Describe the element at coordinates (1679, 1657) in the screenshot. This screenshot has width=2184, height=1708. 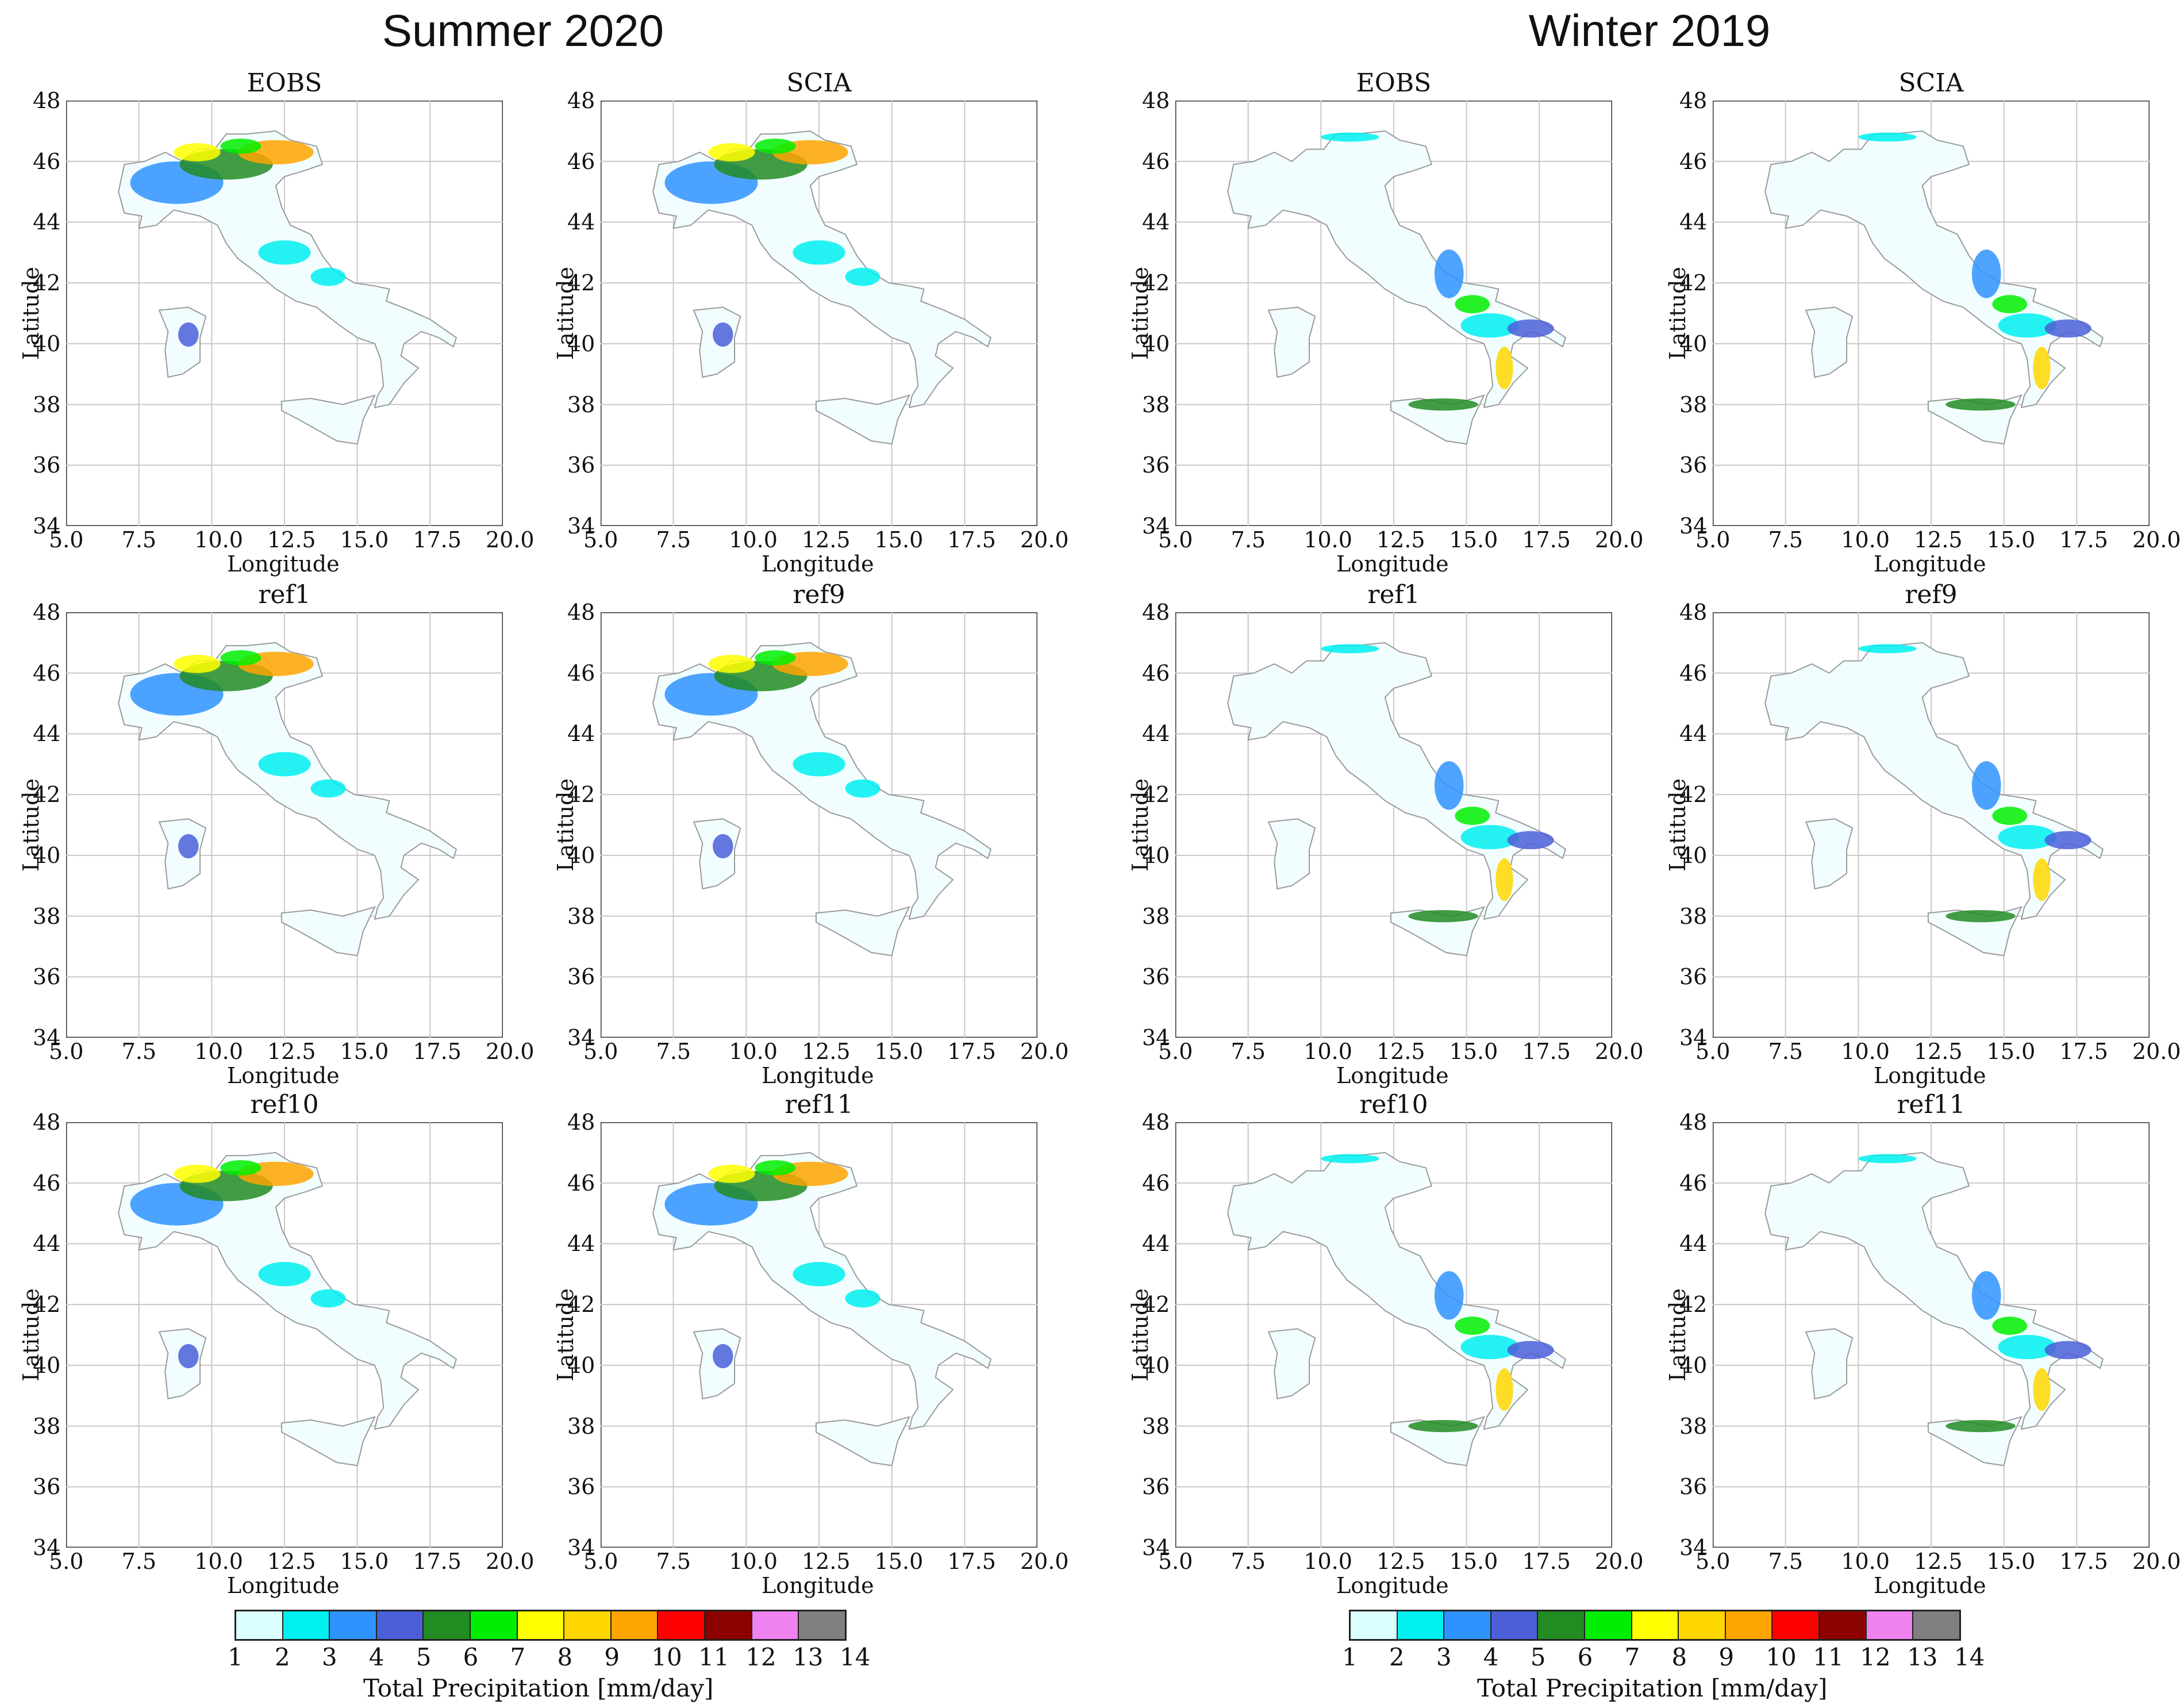
I see `colorbar-tick-label: 8` at that location.